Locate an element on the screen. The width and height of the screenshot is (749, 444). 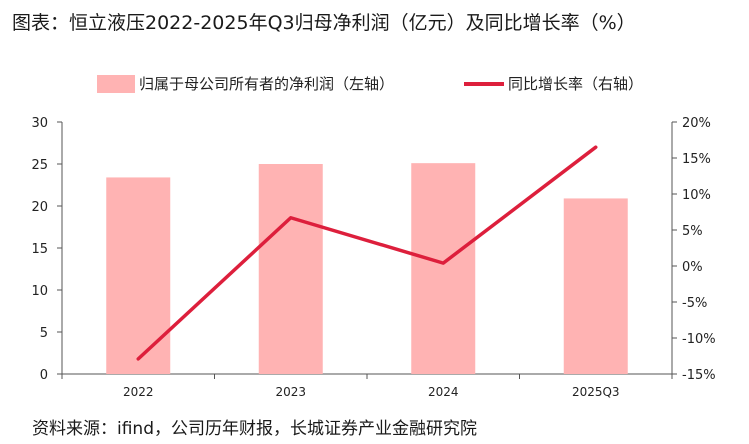
legend-item-growth: 同比增长率（右轴） is located at coordinates (553, 83).